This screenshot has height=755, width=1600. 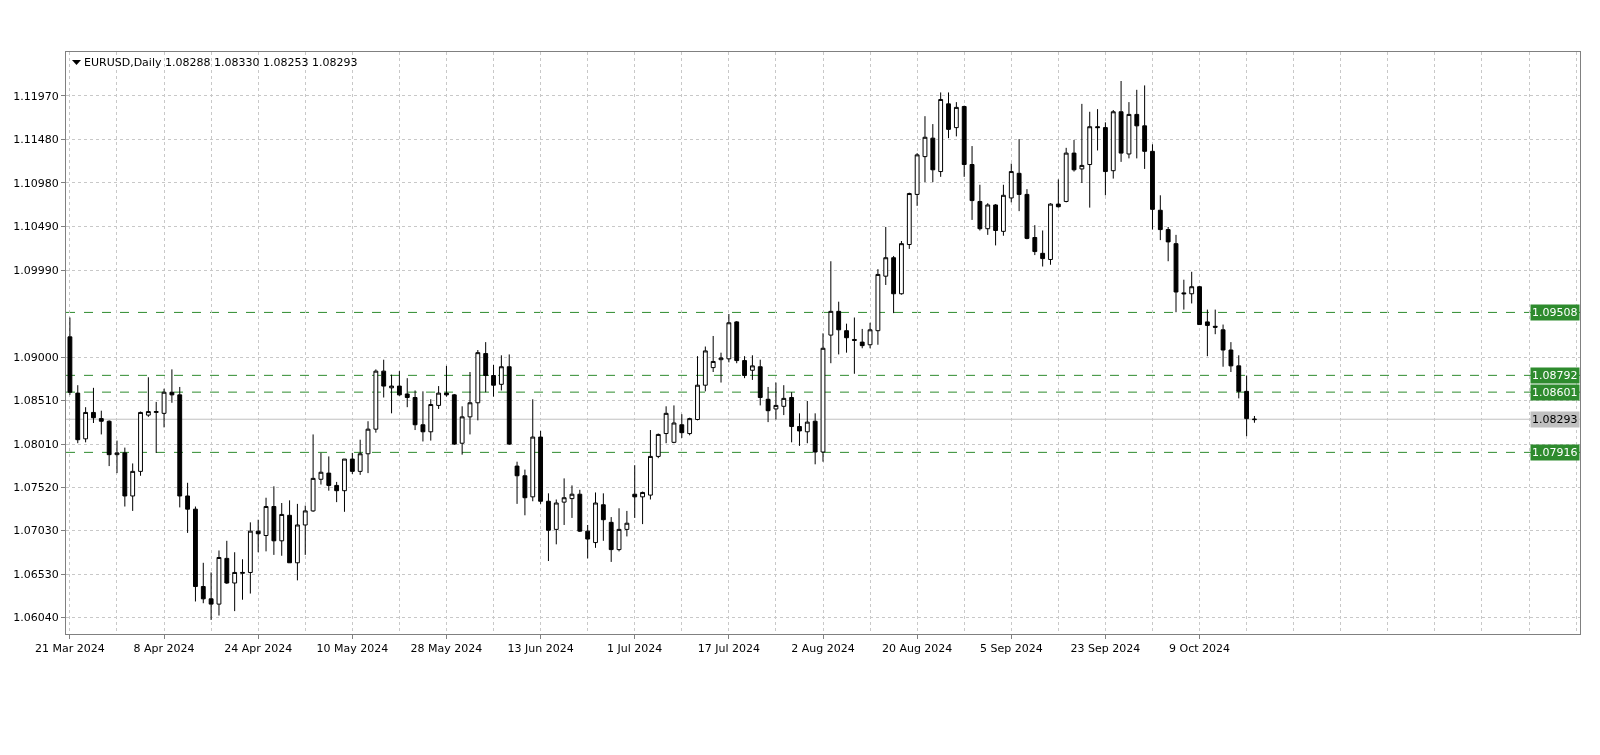 I want to click on x-tick-label: 2 Aug 2024, so click(x=823, y=649).